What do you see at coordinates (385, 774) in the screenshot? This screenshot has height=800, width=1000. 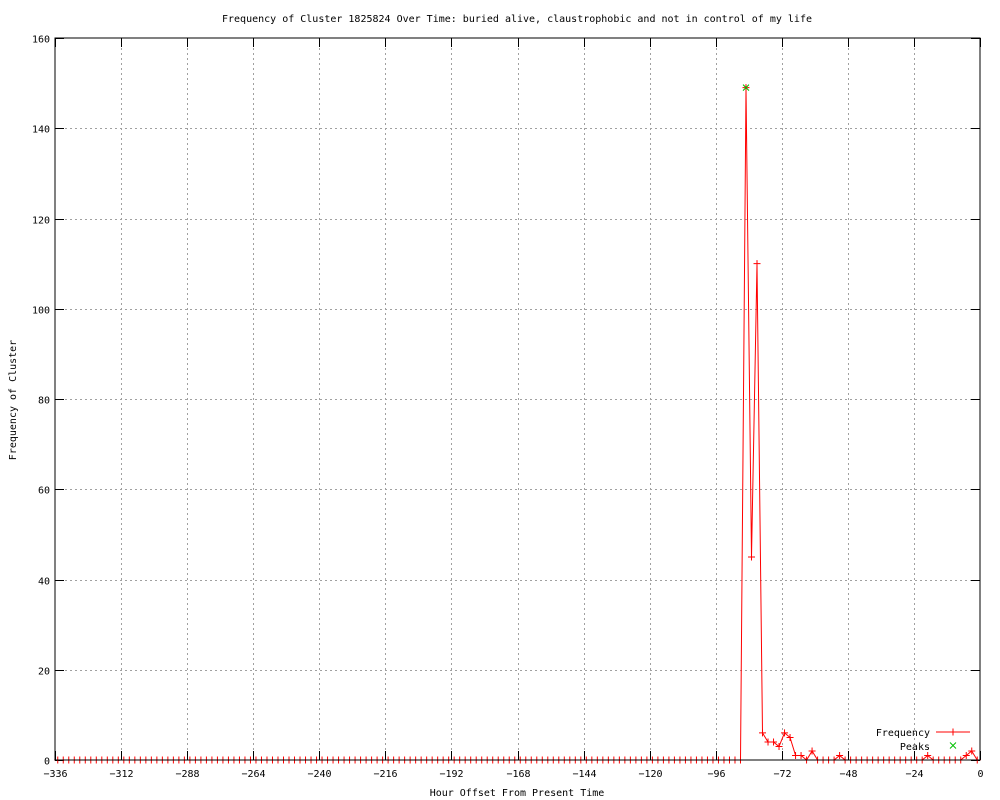 I see `x-tick-label: −216` at bounding box center [385, 774].